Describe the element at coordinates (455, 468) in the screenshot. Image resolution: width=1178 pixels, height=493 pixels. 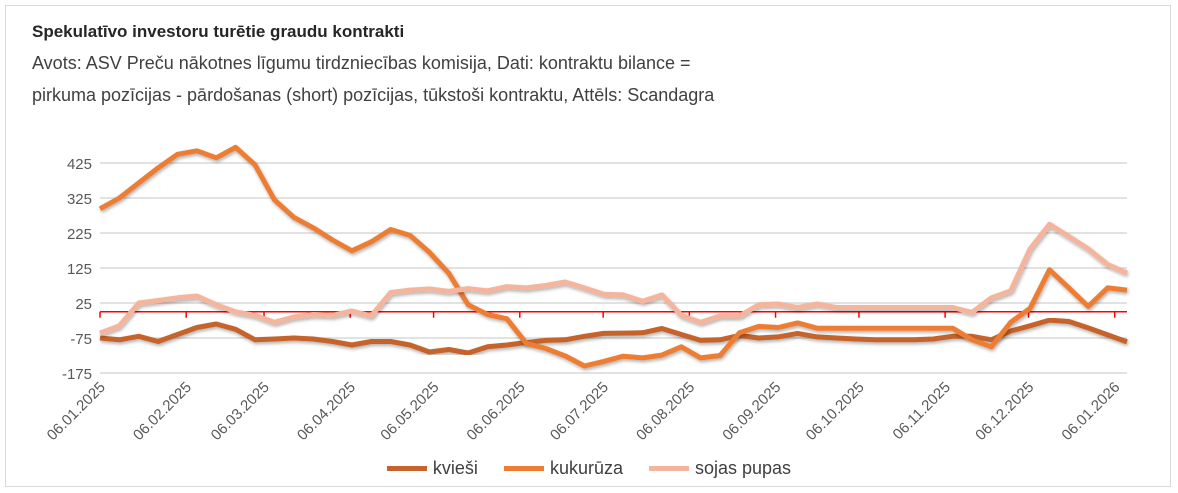
I see `legend-label: kvieši` at that location.